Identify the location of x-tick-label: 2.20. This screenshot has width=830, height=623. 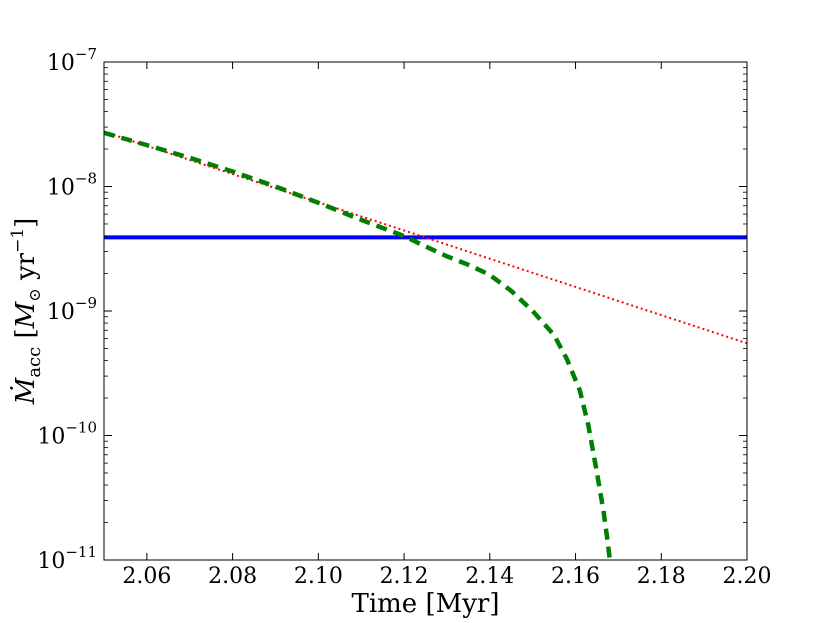
(747, 576).